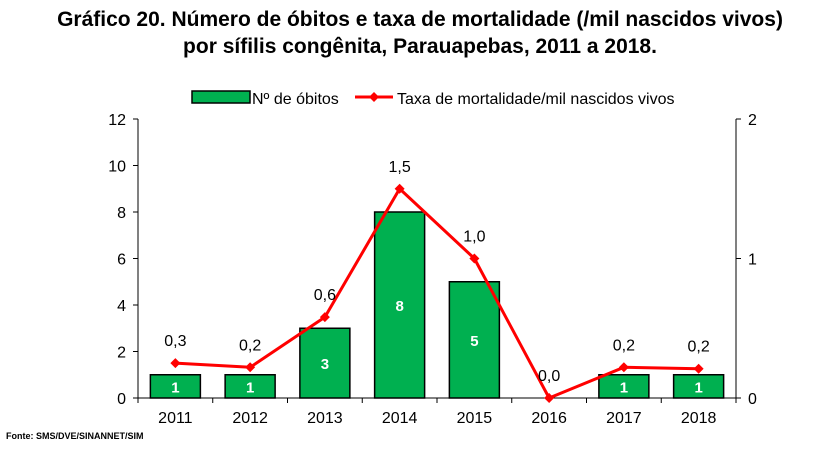 The width and height of the screenshot is (840, 449). I want to click on source-note: Fonte: SMS/DVE/SINANNET/SIM, so click(75, 436).